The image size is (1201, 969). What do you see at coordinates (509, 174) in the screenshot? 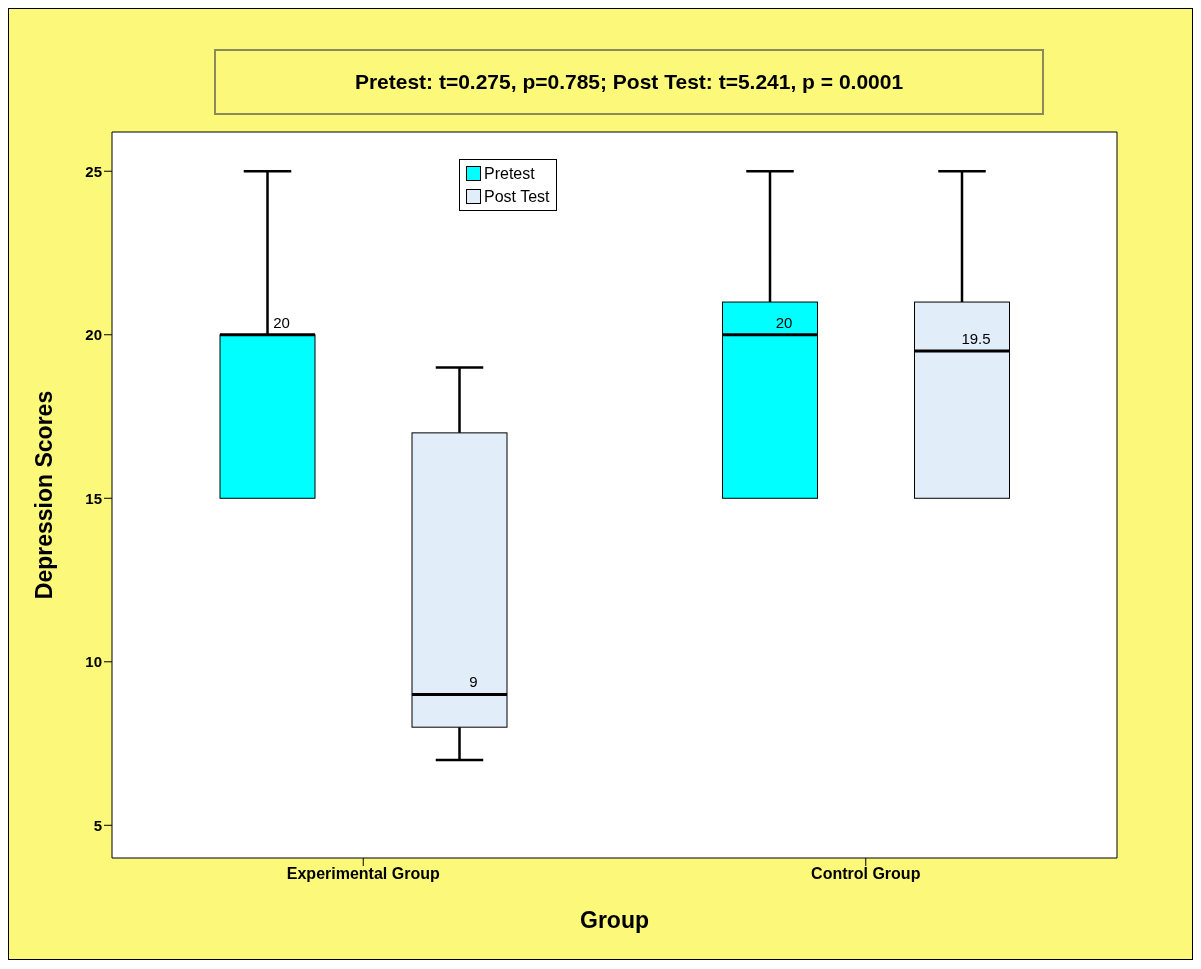
I see `legend-label: Pretest` at bounding box center [509, 174].